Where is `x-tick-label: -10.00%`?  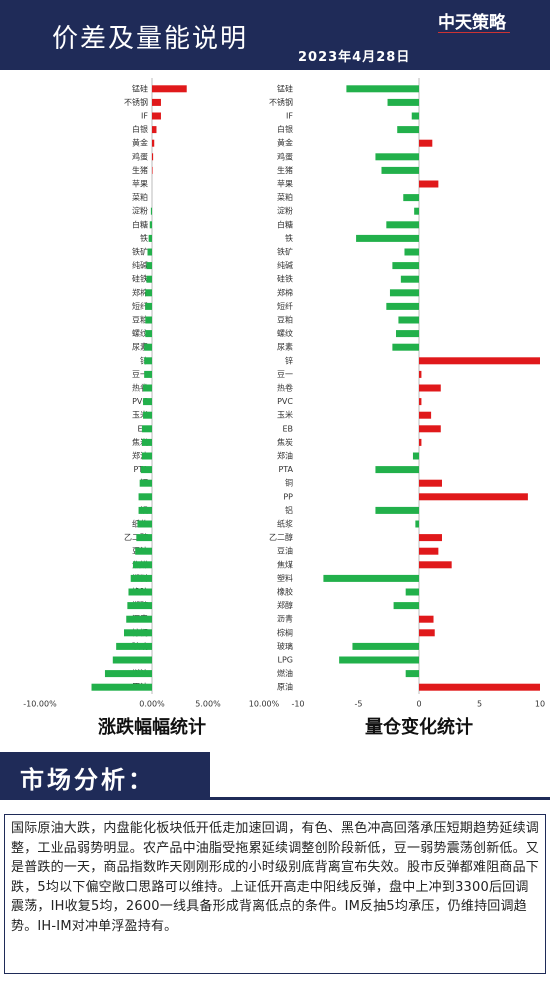 x-tick-label: -10.00% is located at coordinates (40, 704).